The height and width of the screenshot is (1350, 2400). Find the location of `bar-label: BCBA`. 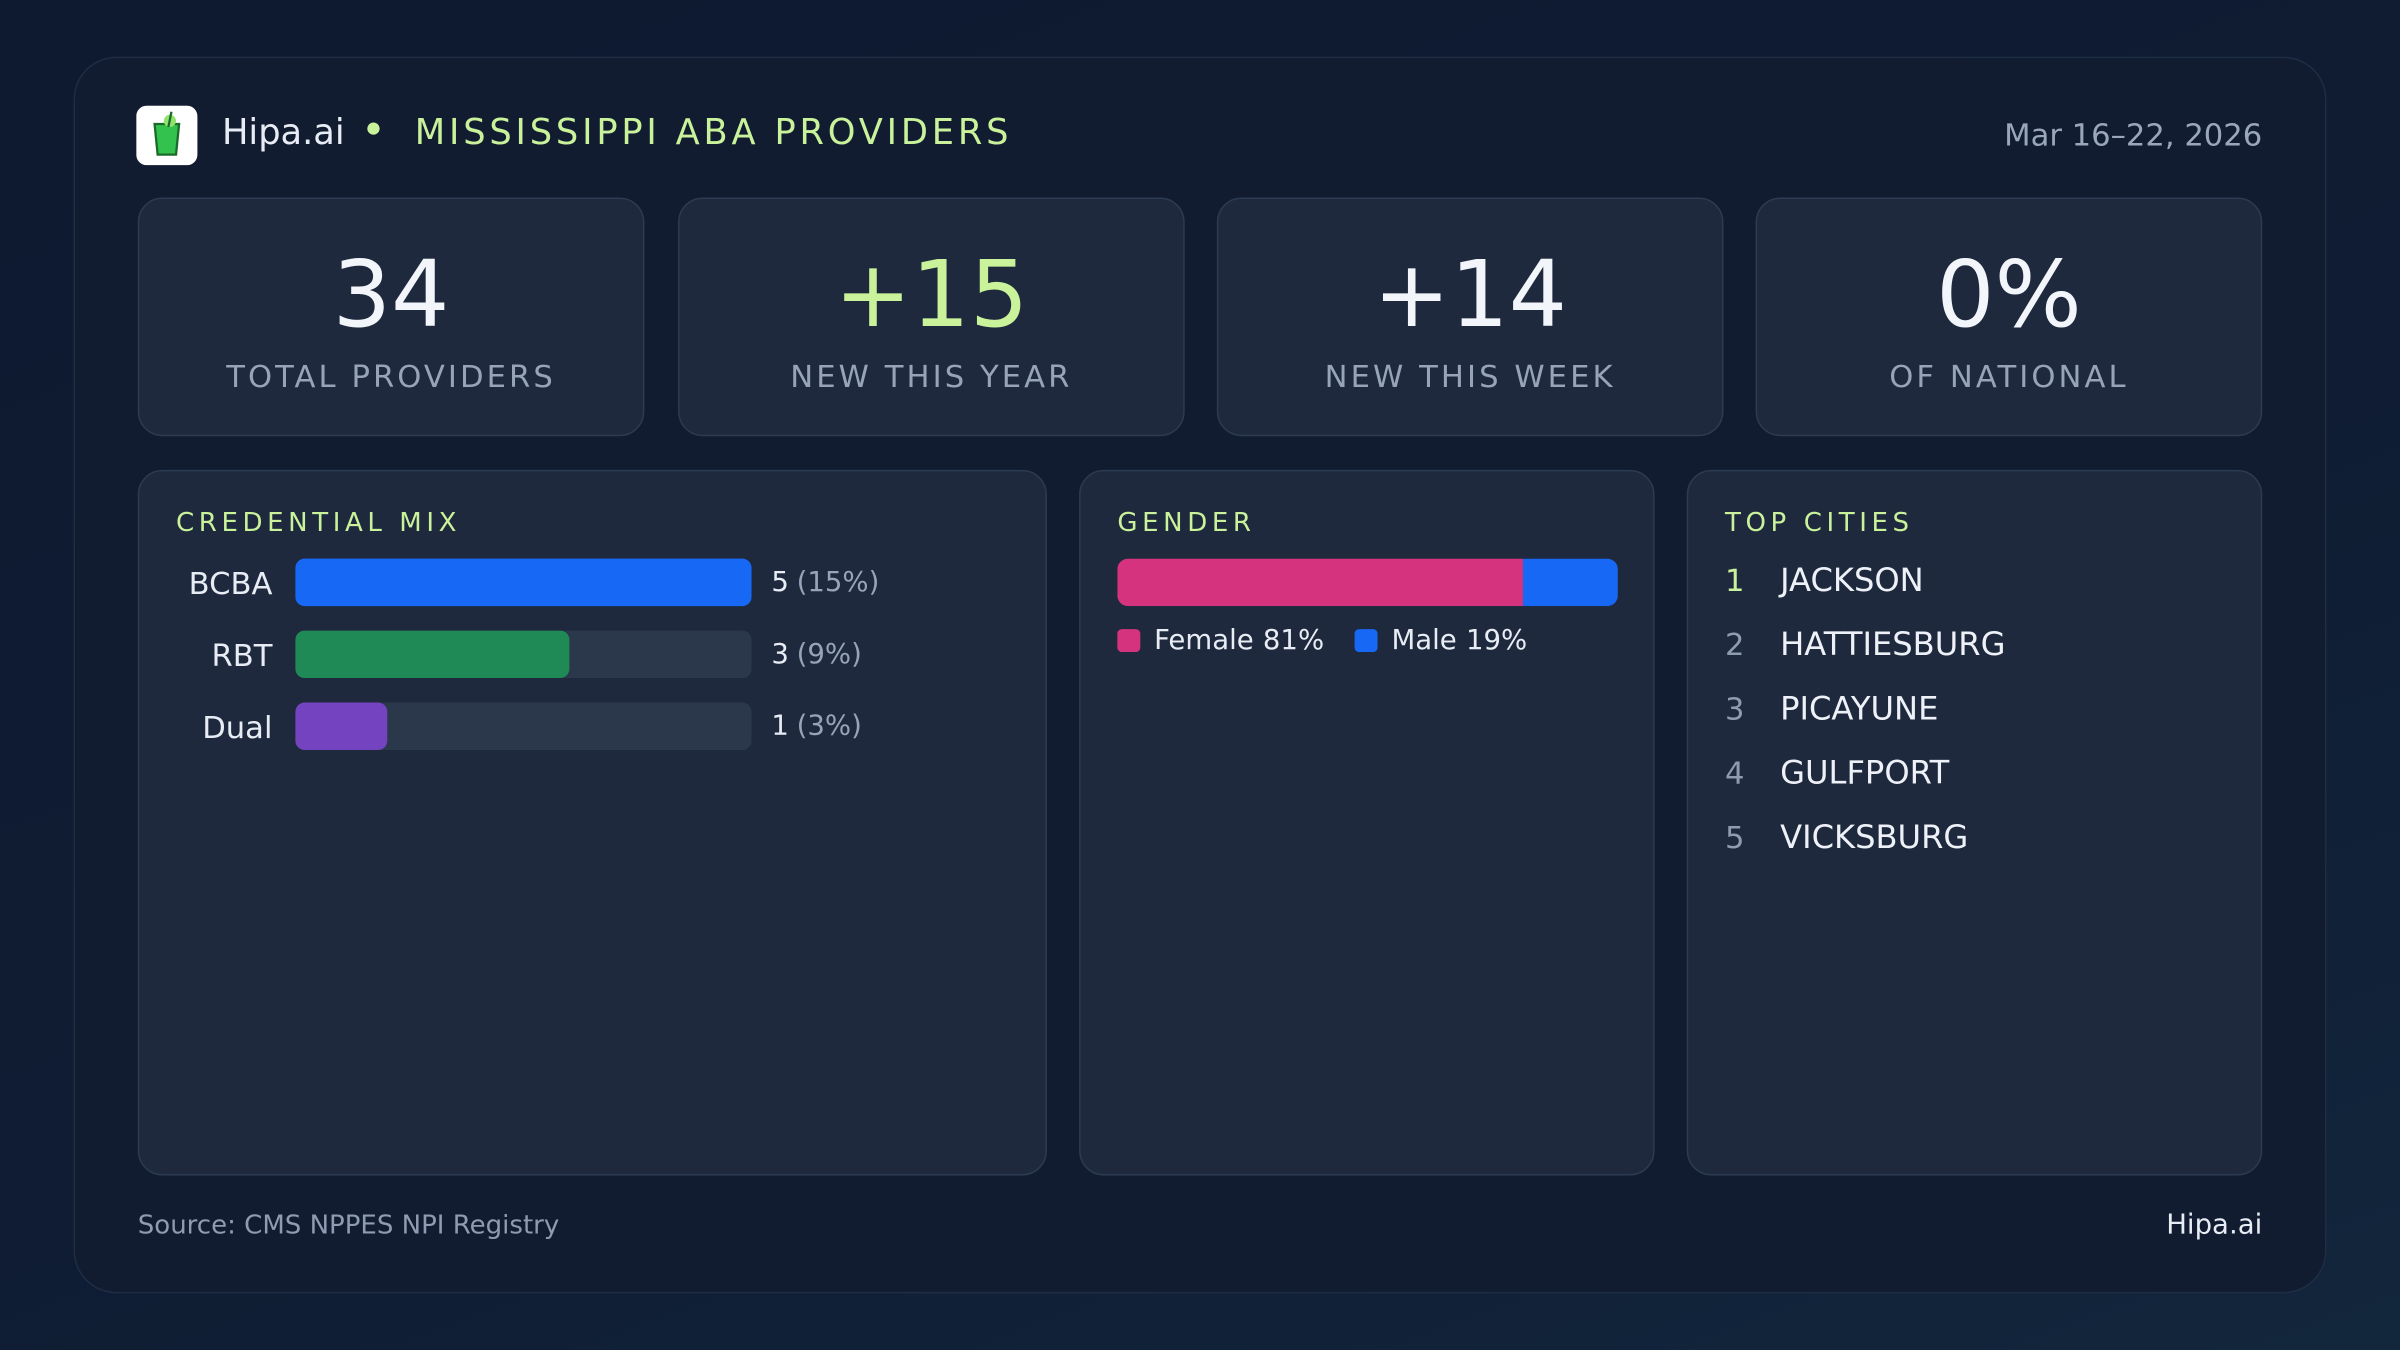

bar-label: BCBA is located at coordinates (230, 583).